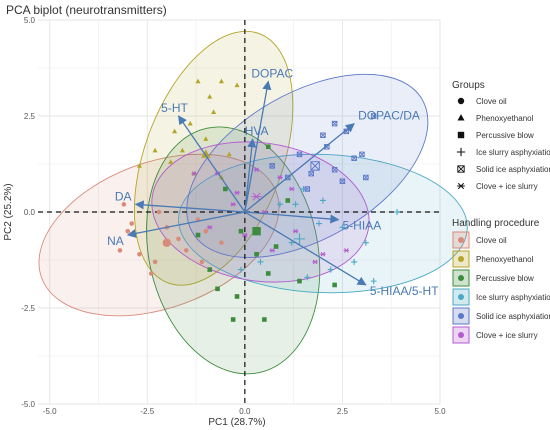 The image size is (550, 430). Describe the element at coordinates (30, 212) in the screenshot. I see `y-tick-label: 0.0` at that location.